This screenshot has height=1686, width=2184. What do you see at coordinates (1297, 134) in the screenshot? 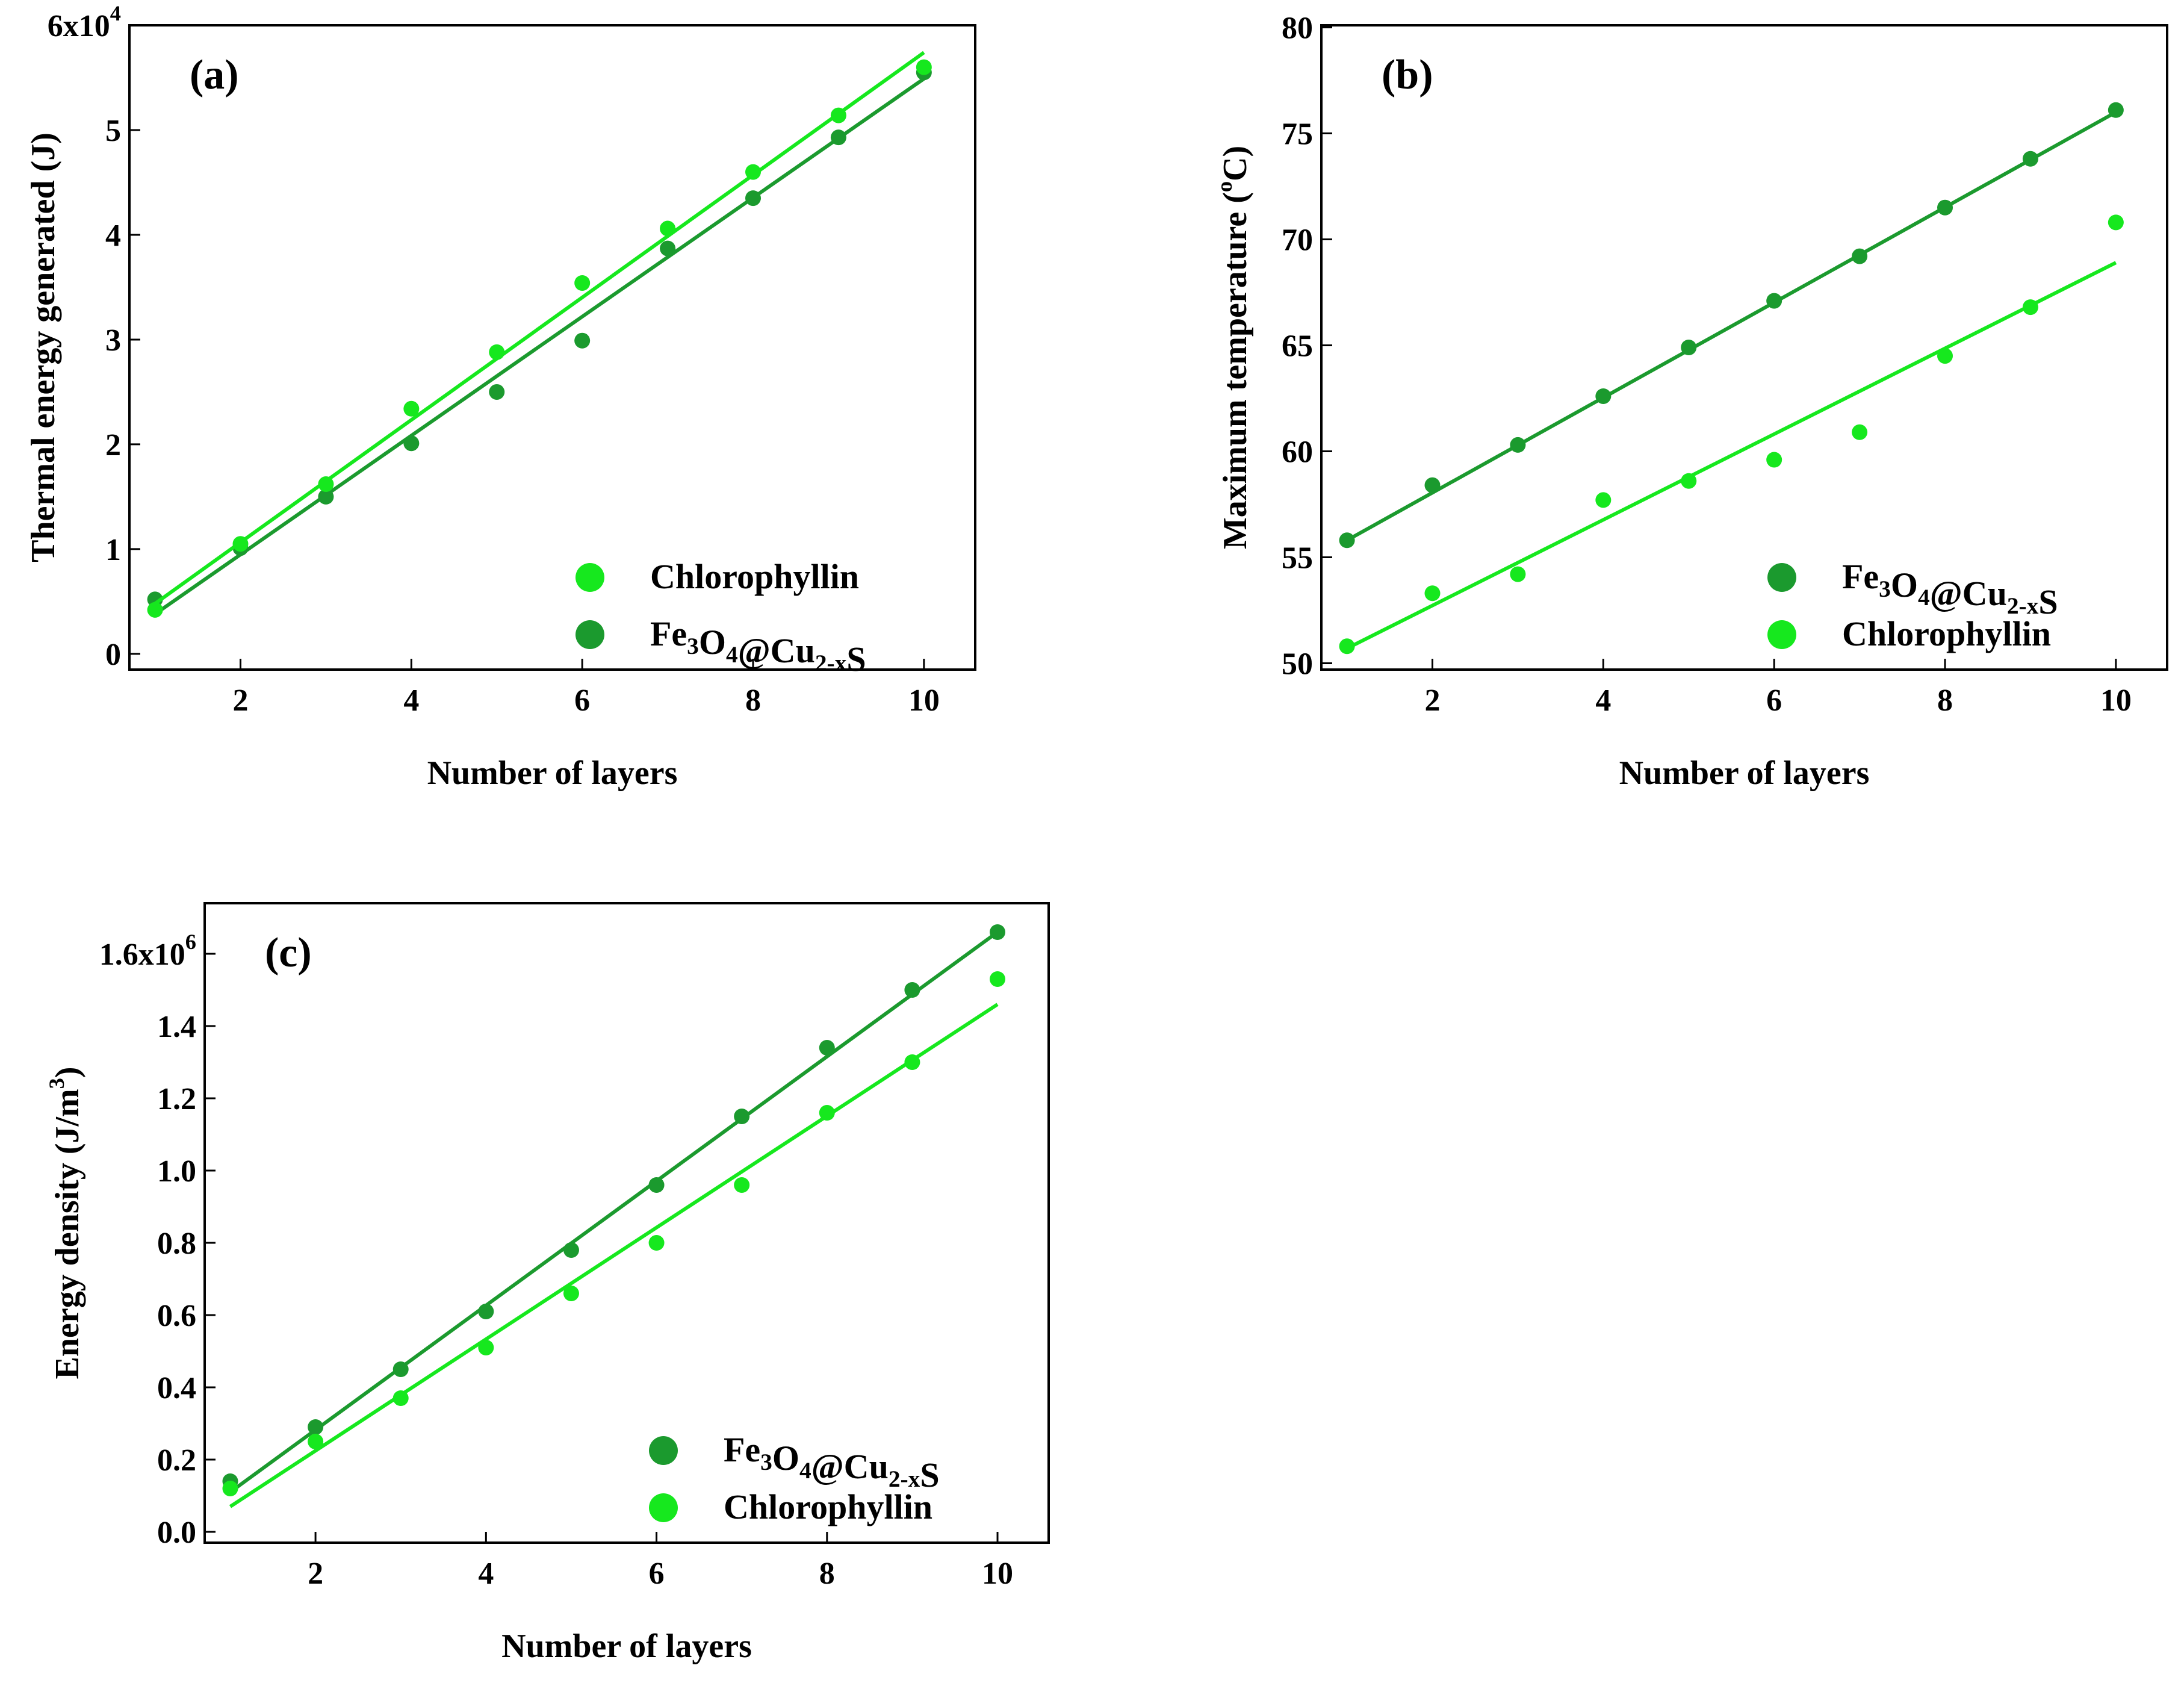
I see `chart-b-y-tick-label: 75` at bounding box center [1297, 134].